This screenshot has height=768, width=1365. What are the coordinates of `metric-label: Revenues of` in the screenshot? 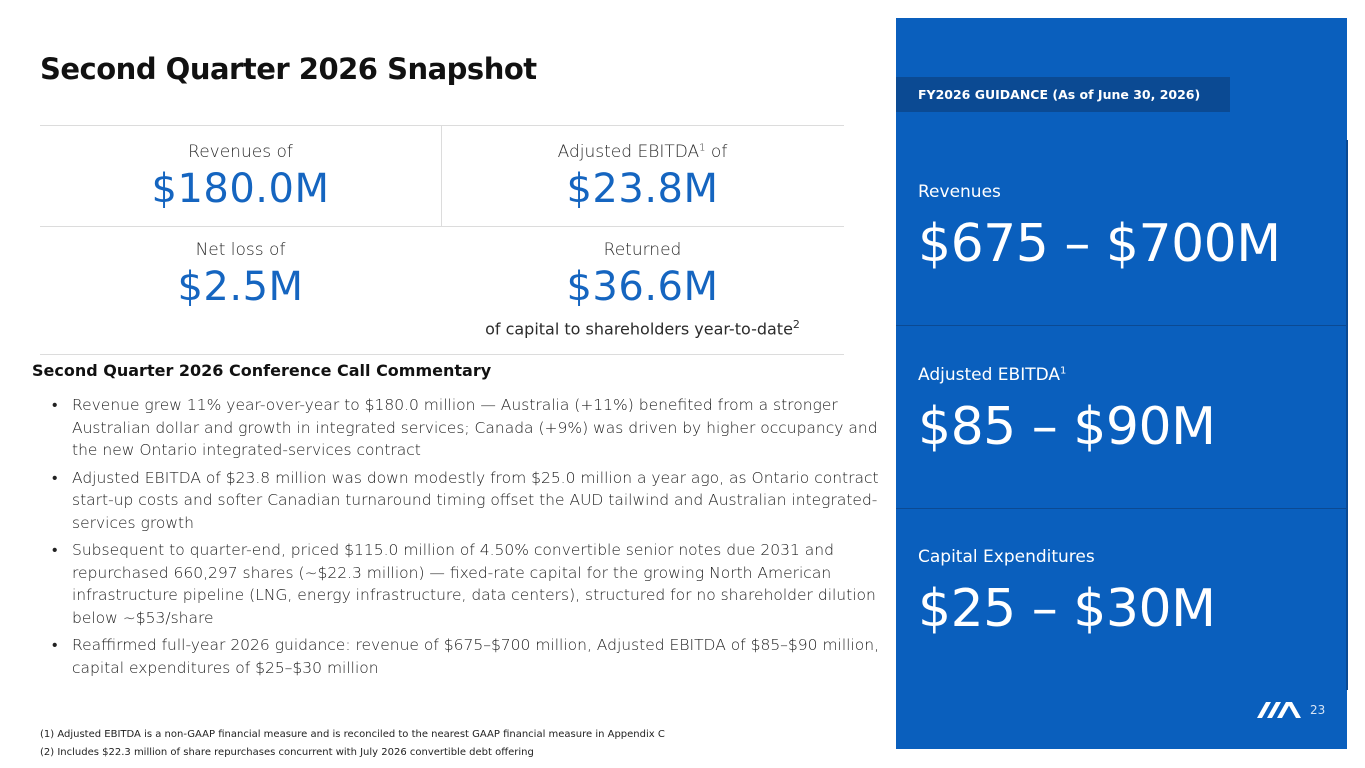 It's located at (240, 152).